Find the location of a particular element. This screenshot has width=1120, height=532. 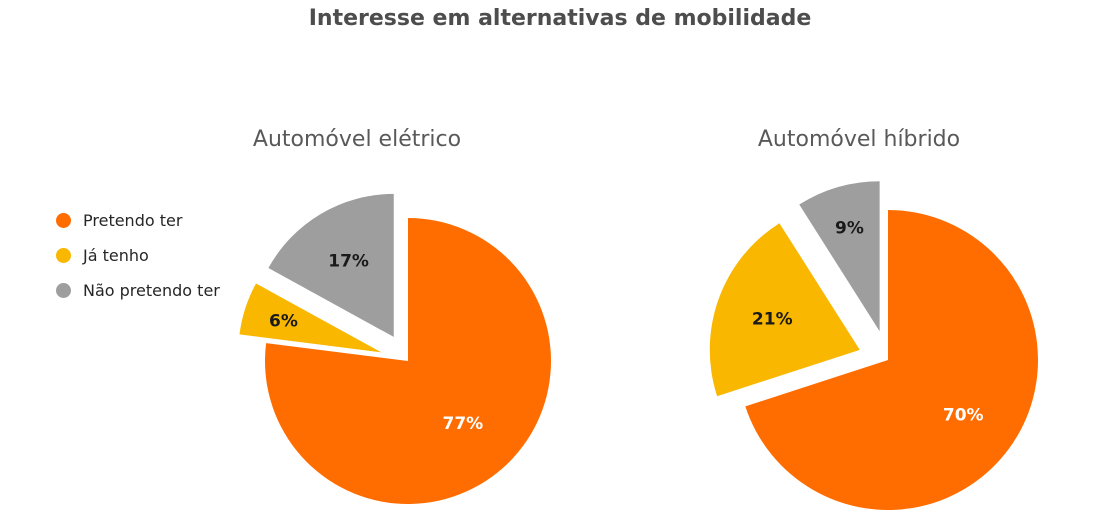

data-label-hybrid-pretendo-ter: 70% is located at coordinates (963, 416).